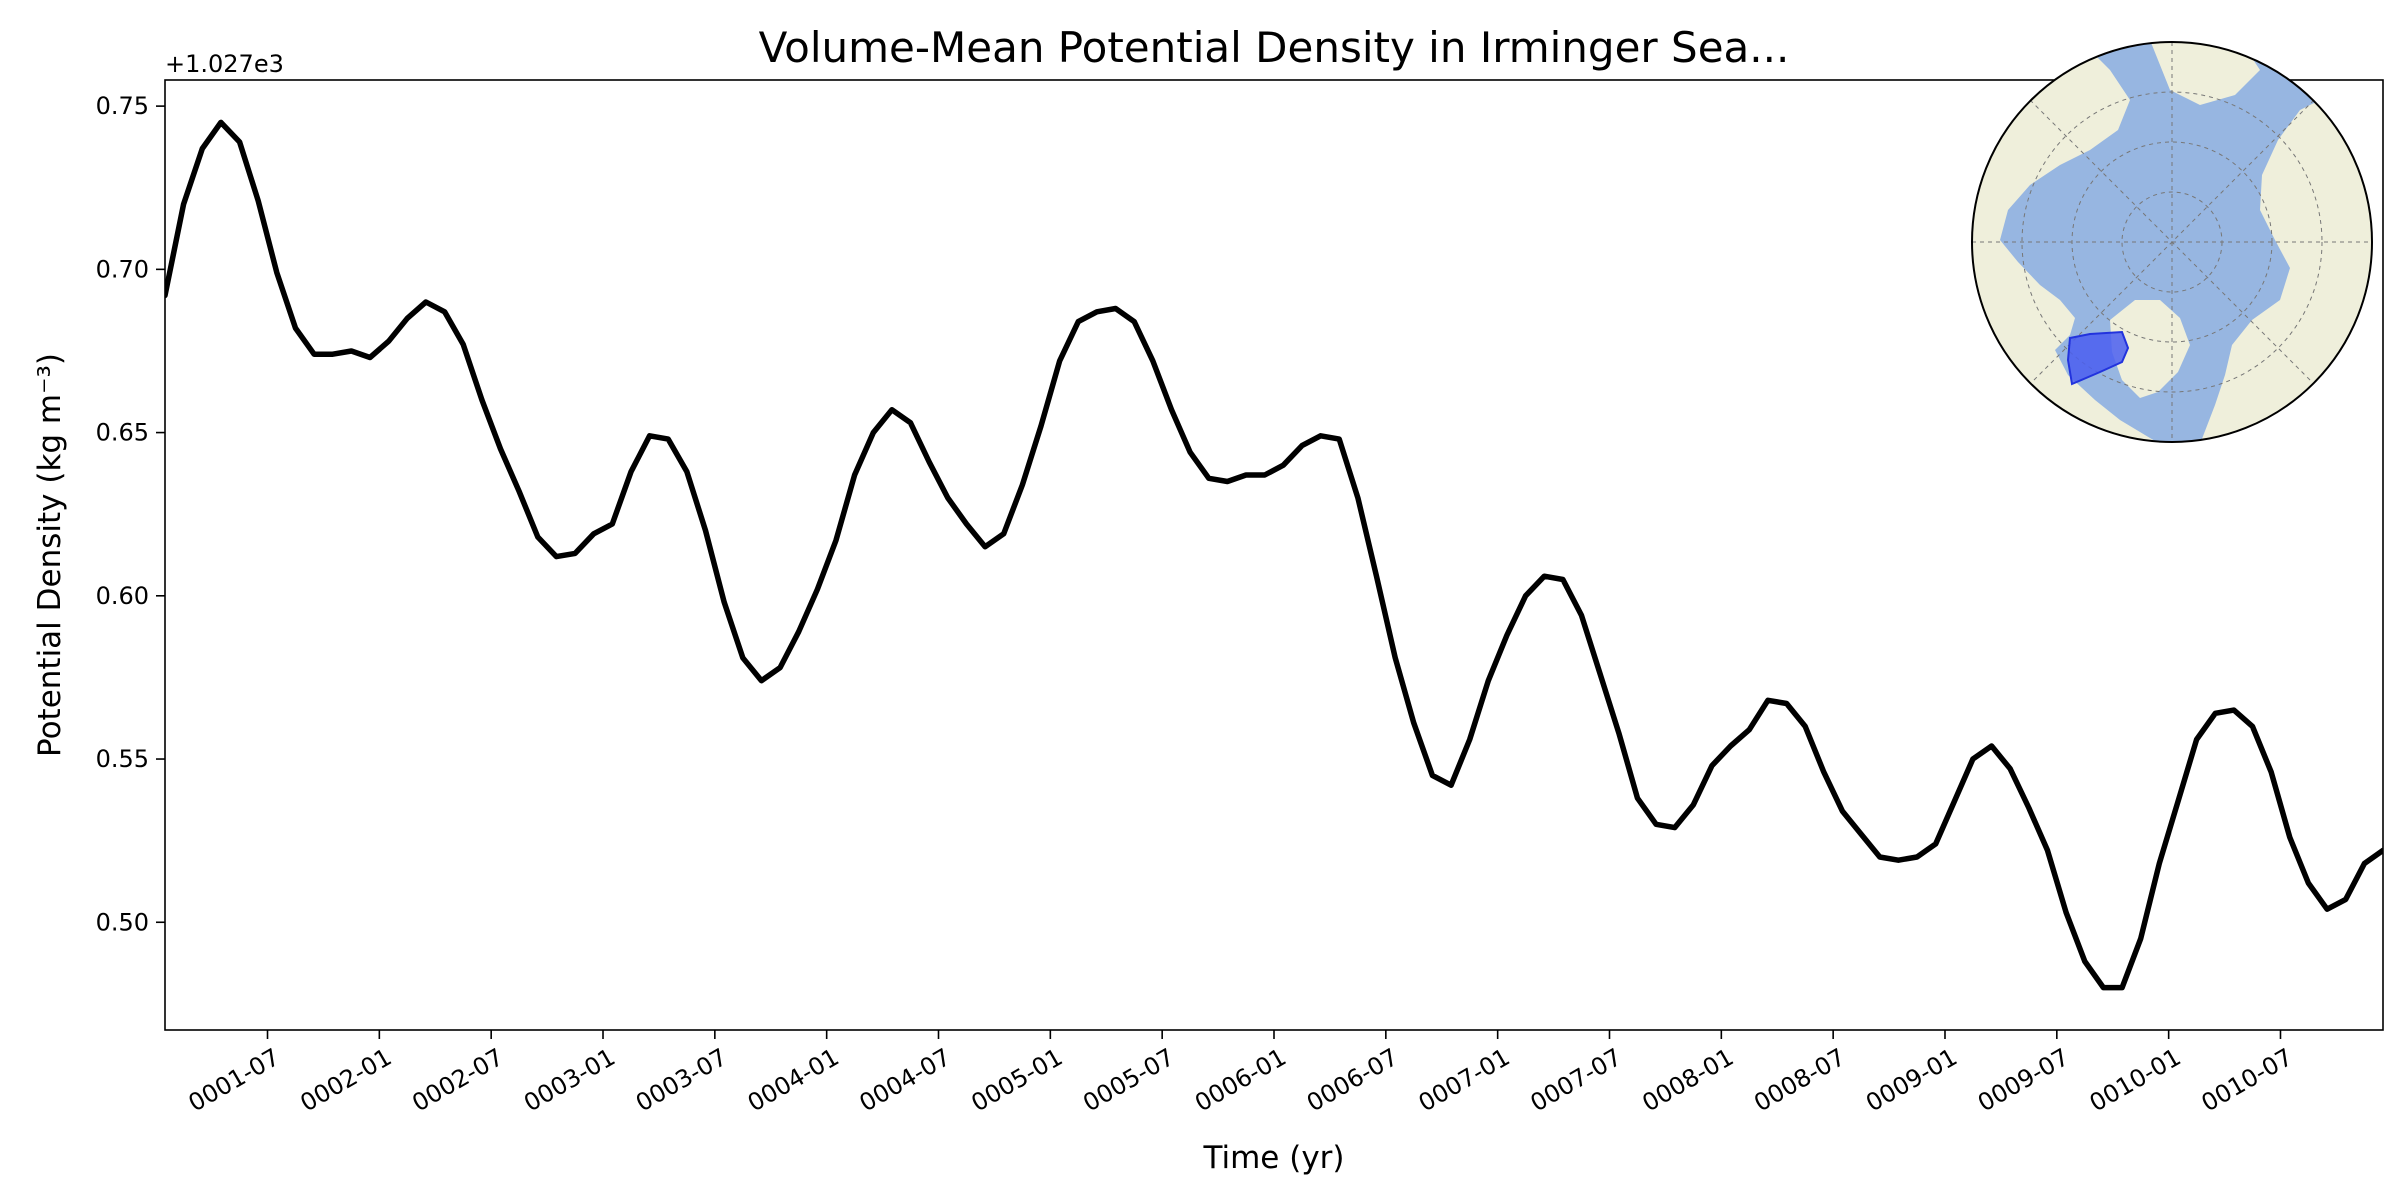 This screenshot has height=1204, width=2400. I want to click on map-land-alaska, so click(2205, 73).